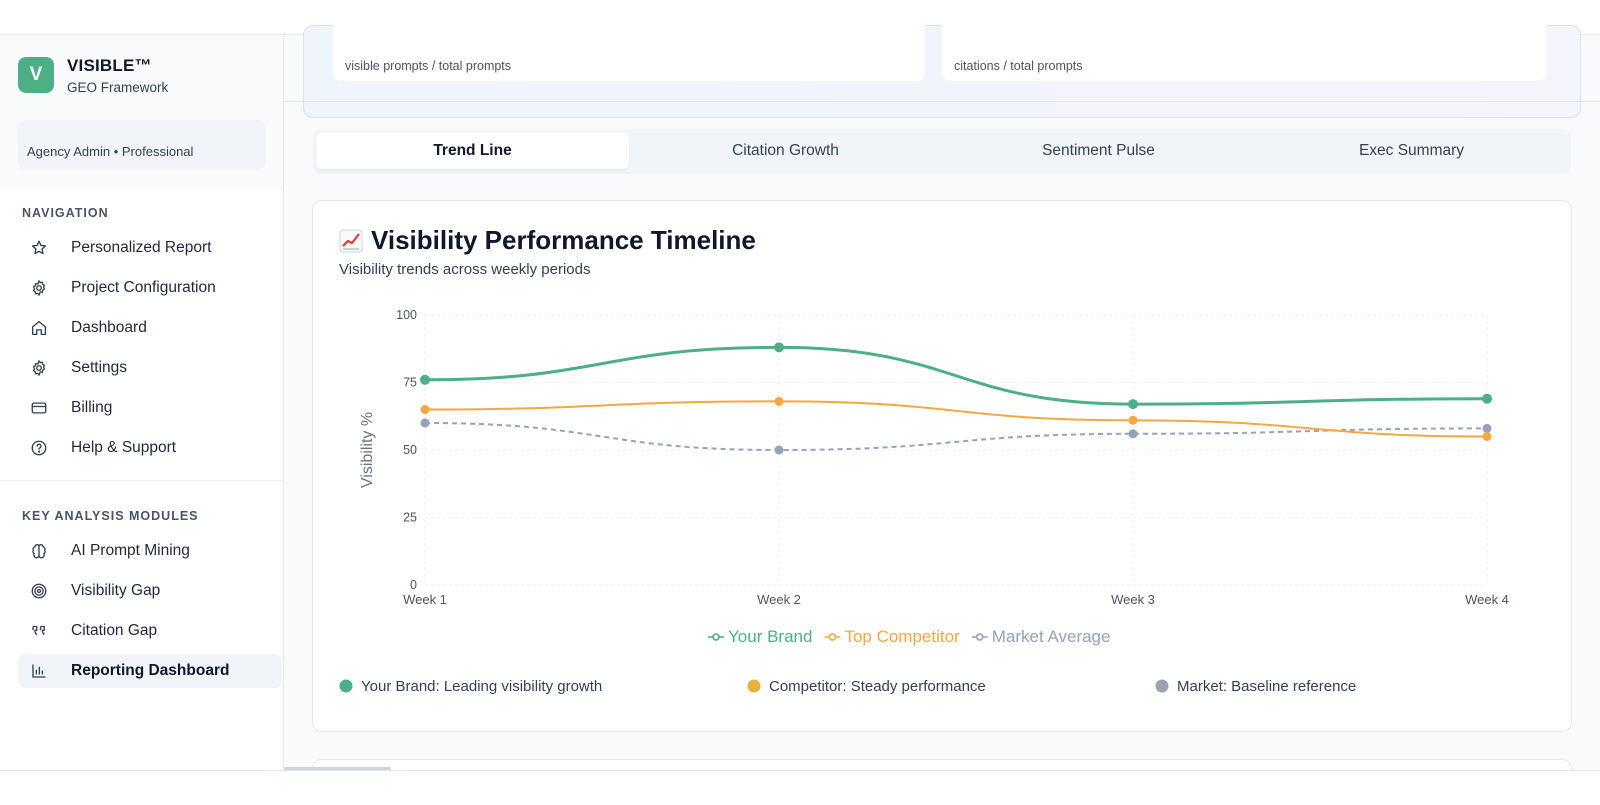 This screenshot has height=805, width=1600. What do you see at coordinates (92, 407) in the screenshot?
I see `nav-label: Billing` at bounding box center [92, 407].